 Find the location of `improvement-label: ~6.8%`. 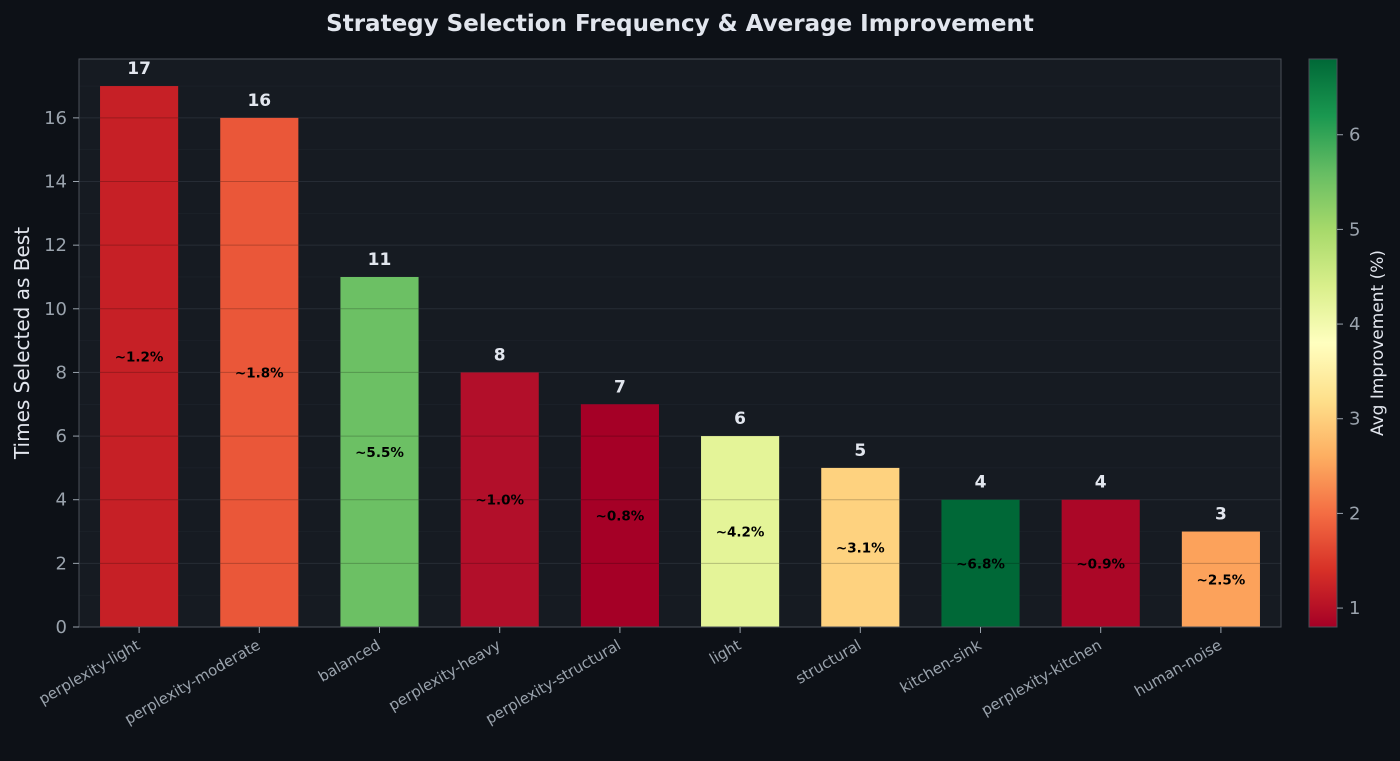

improvement-label: ~6.8% is located at coordinates (980, 564).